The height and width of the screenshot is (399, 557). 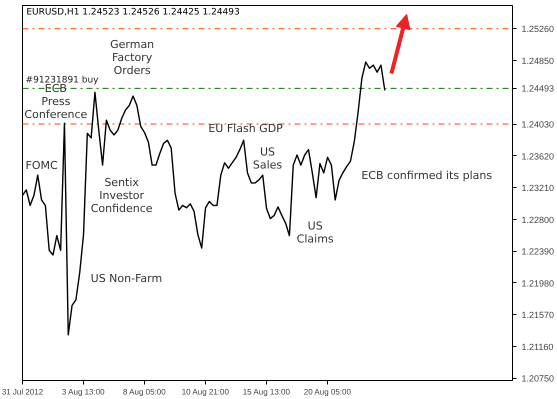 What do you see at coordinates (538, 347) in the screenshot?
I see `y-tick-label: 1.21160` at bounding box center [538, 347].